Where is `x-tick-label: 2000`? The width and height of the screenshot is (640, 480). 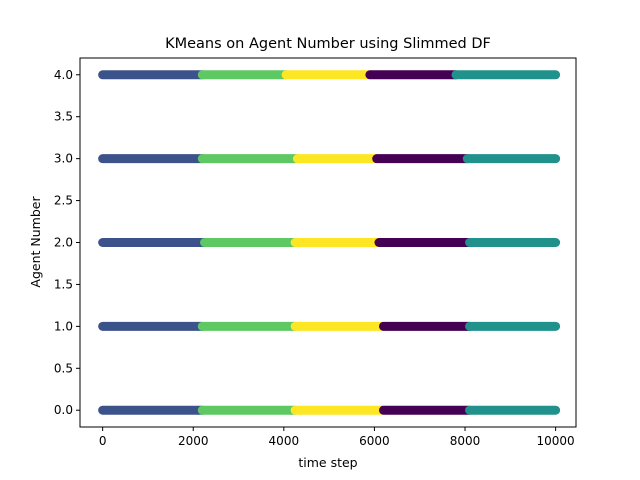 x-tick-label: 2000 is located at coordinates (193, 441).